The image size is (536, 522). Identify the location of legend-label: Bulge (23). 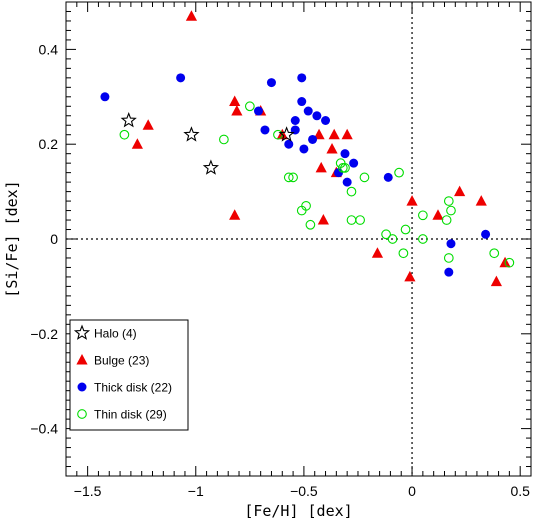
(121, 361).